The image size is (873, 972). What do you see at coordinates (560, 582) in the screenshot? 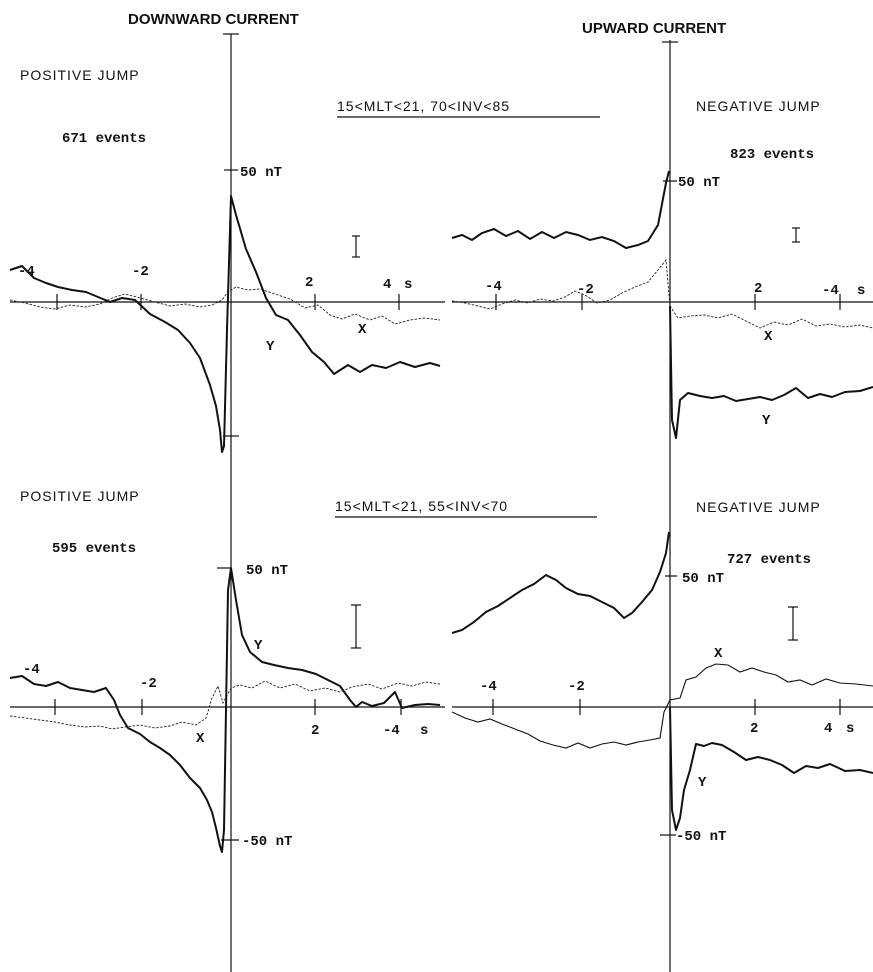
I see `bottom-right-y-trace-before` at bounding box center [560, 582].